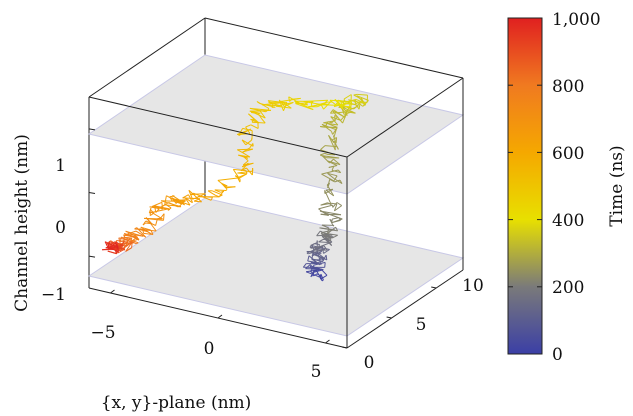 Image resolution: width=633 pixels, height=416 pixels. I want to click on colorbar-tick-label: 600, so click(568, 154).